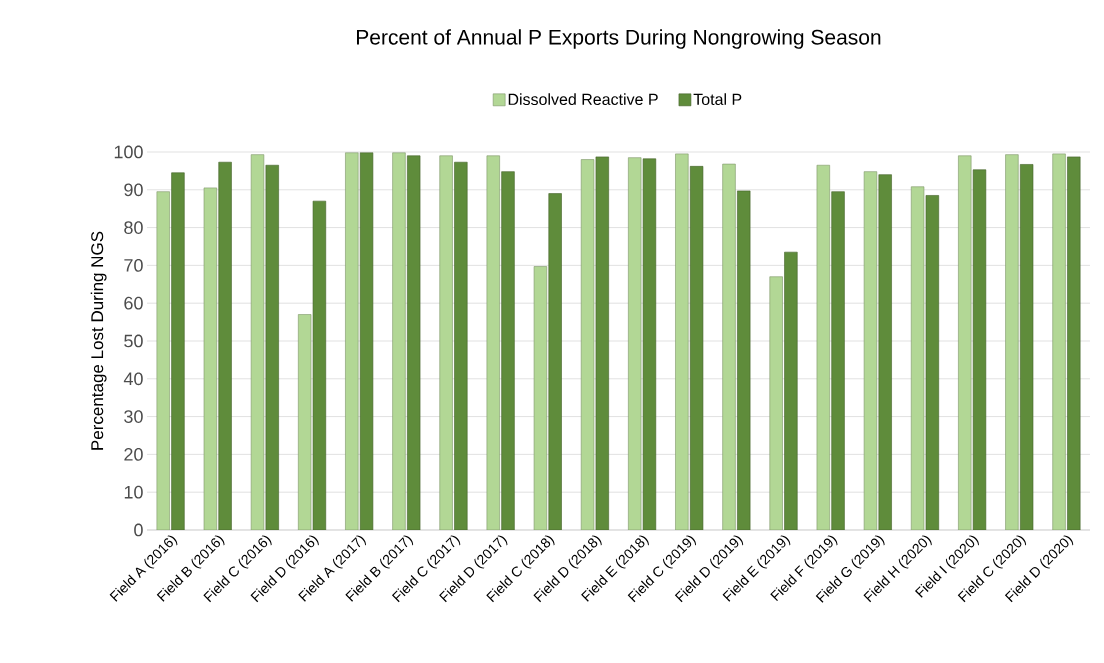 The height and width of the screenshot is (663, 1104). Describe the element at coordinates (98, 340) in the screenshot. I see `y-axis-title: Percentage Lost During NGS` at that location.